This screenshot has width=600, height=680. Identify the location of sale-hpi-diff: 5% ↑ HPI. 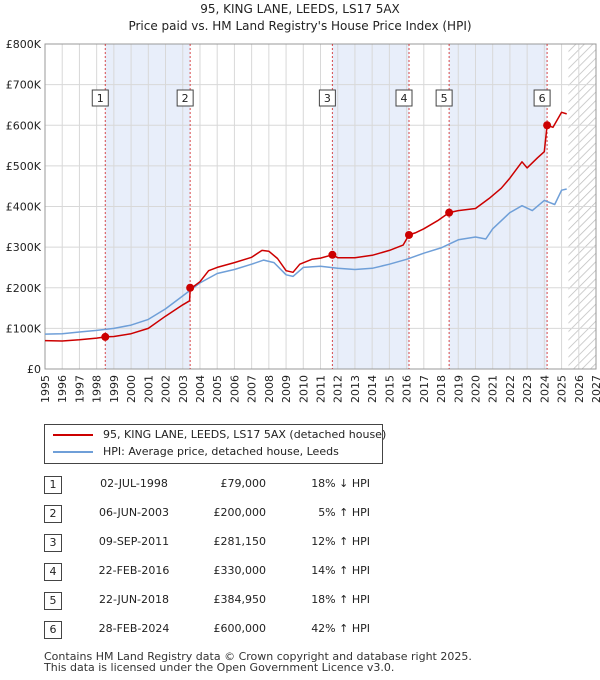
(344, 512).